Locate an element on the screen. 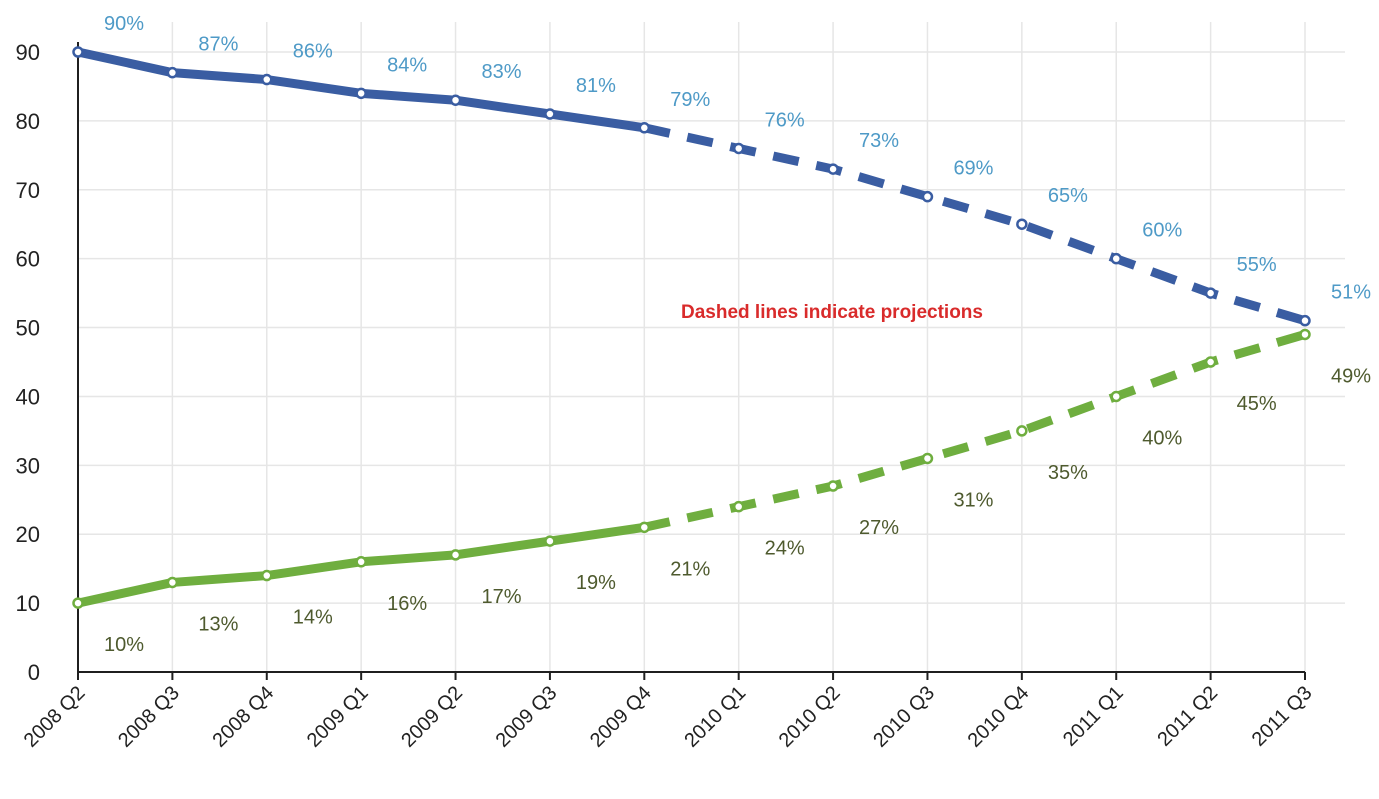 The image size is (1379, 799). x-tick-label: 2009 Q1 is located at coordinates (338, 717).